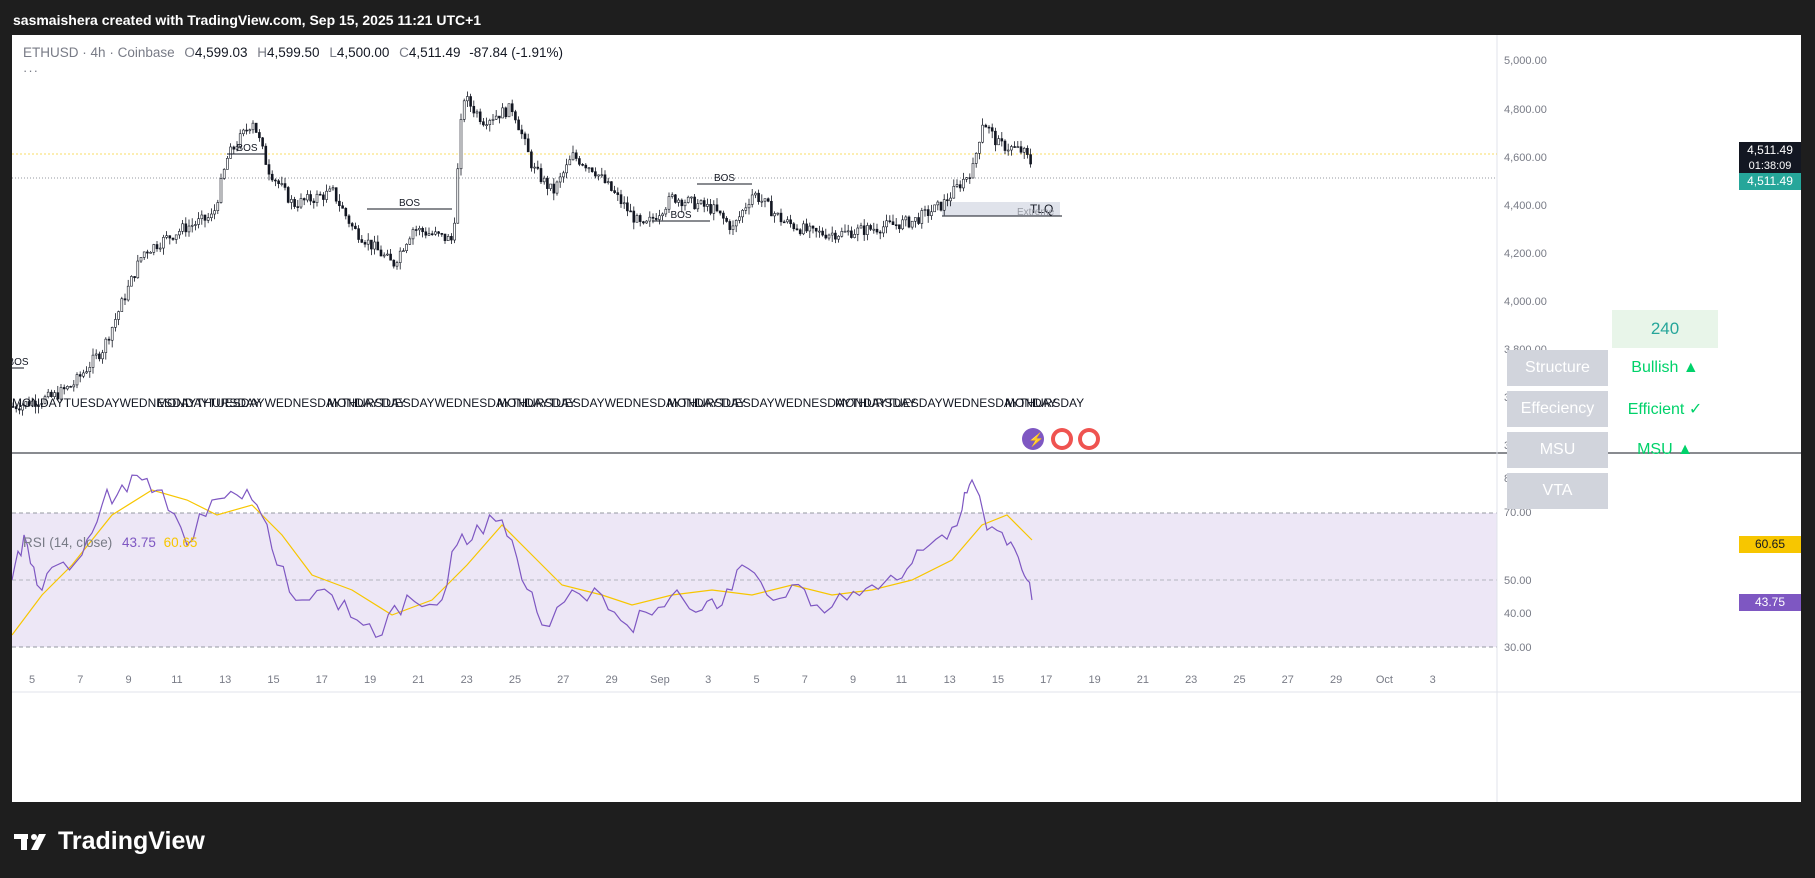 This screenshot has width=1815, height=878. What do you see at coordinates (1665, 367) in the screenshot?
I see `structure-value: Bullish ▲` at bounding box center [1665, 367].